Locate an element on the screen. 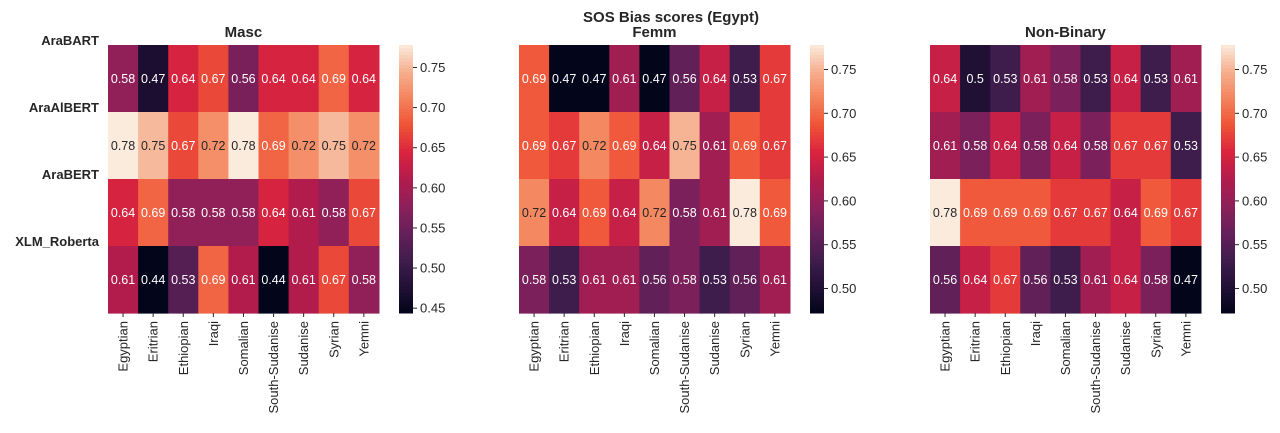 The width and height of the screenshot is (1280, 433). y-tick-label: AraBART is located at coordinates (70, 40).